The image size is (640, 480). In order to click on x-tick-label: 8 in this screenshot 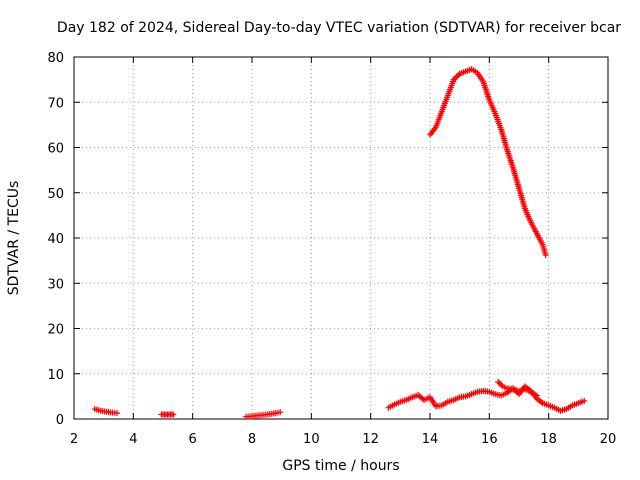, I will do `click(252, 439)`.